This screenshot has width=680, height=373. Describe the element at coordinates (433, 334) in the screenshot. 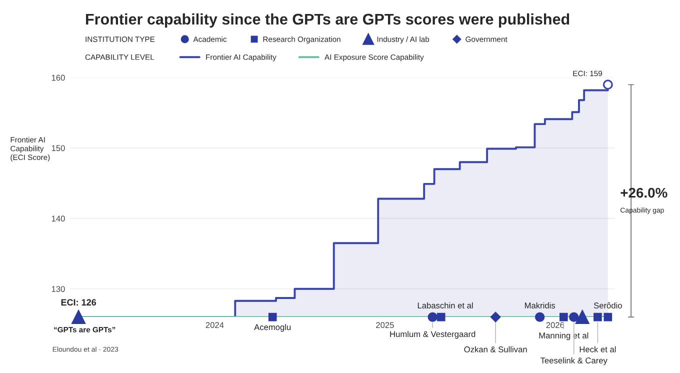

I see `annotation: Humlum & Vestergaard` at that location.